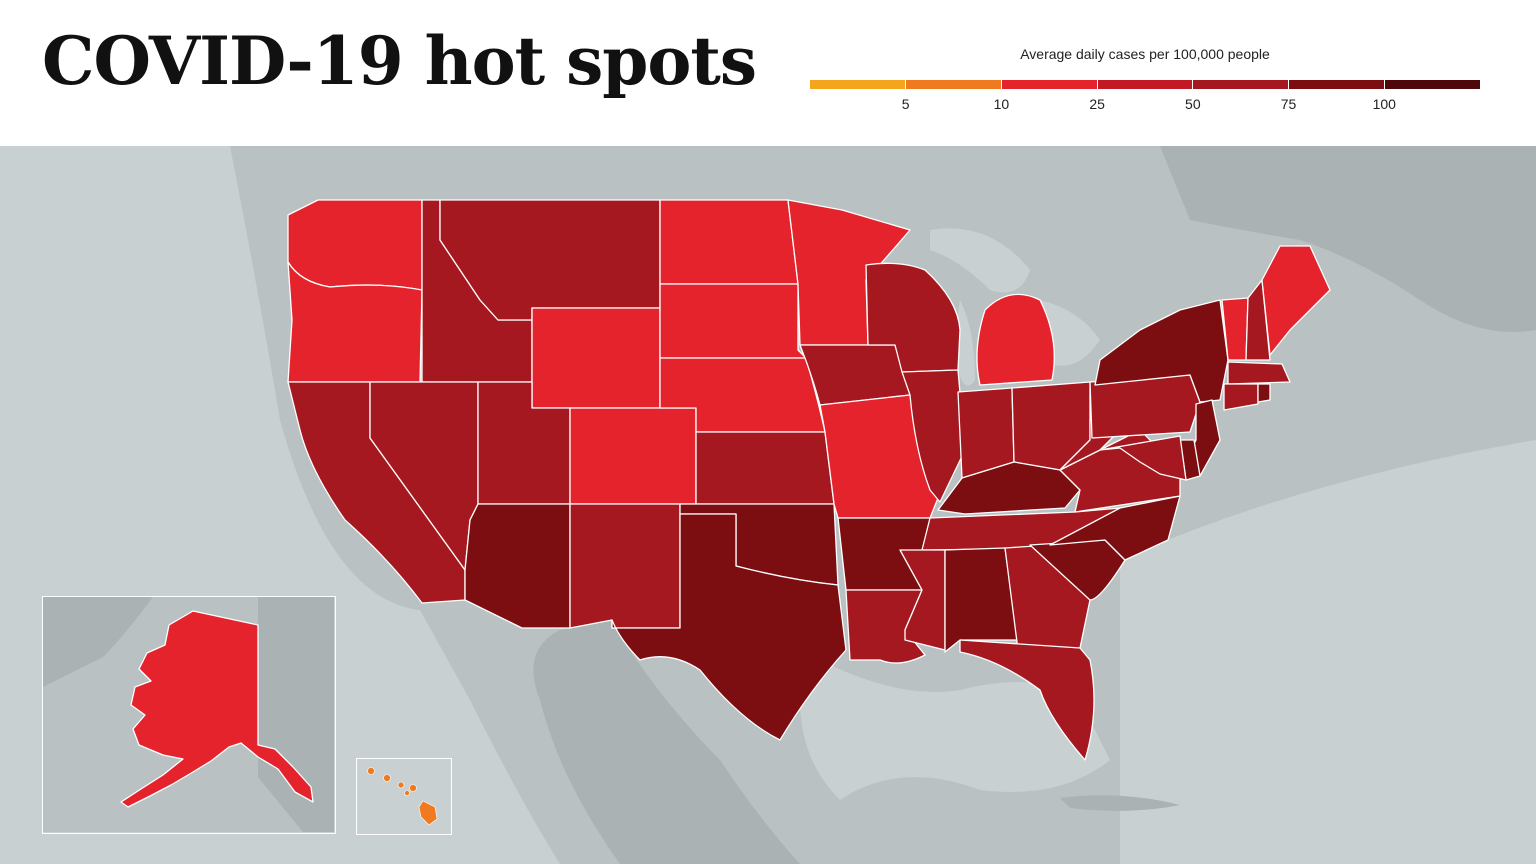 This screenshot has width=1536, height=864. What do you see at coordinates (1015, 339) in the screenshot?
I see `state-MI` at bounding box center [1015, 339].